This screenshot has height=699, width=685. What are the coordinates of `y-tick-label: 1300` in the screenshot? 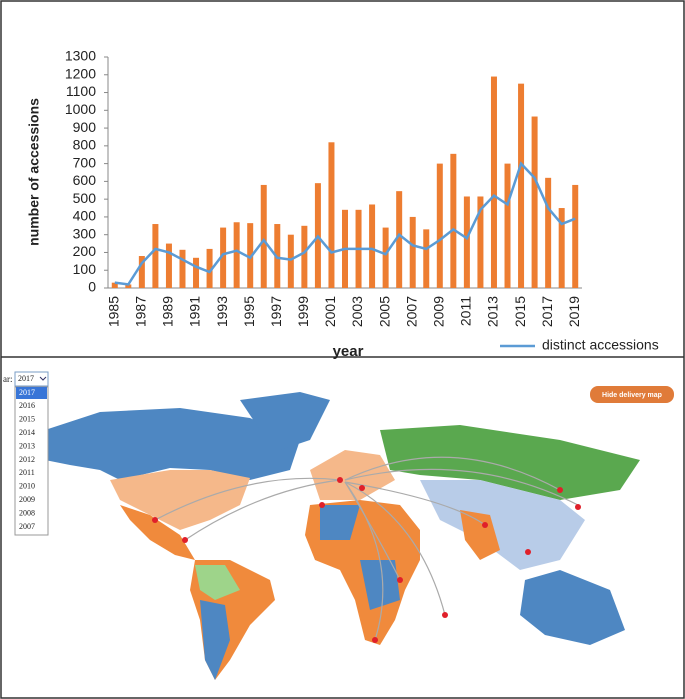 It's located at (80, 56).